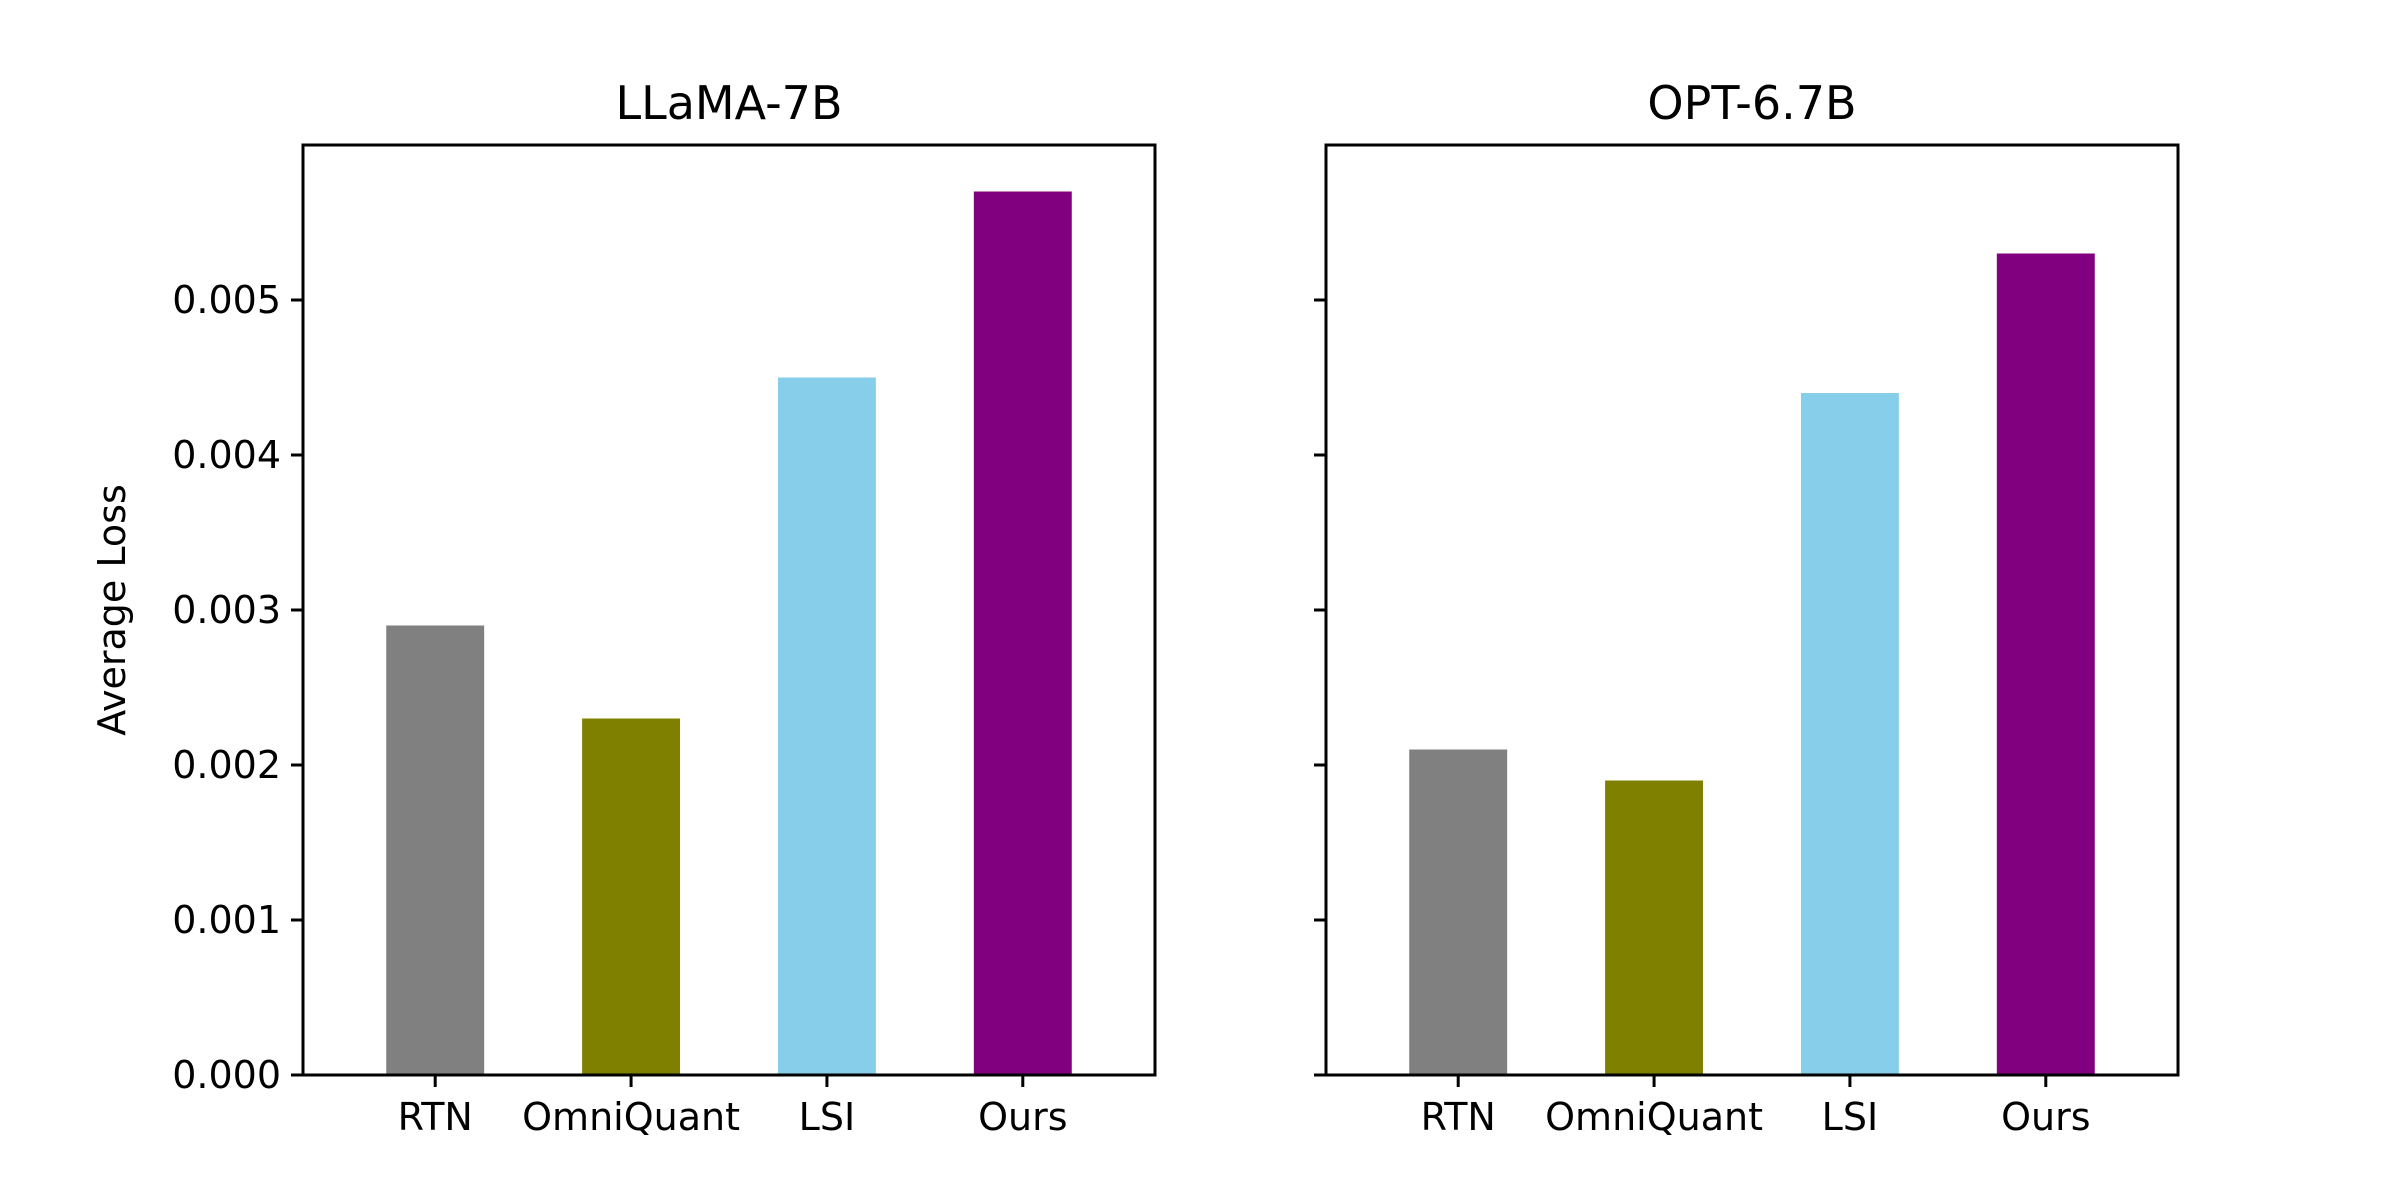 The width and height of the screenshot is (2400, 1200). I want to click on y-axis-label: Average Loss, so click(112, 609).